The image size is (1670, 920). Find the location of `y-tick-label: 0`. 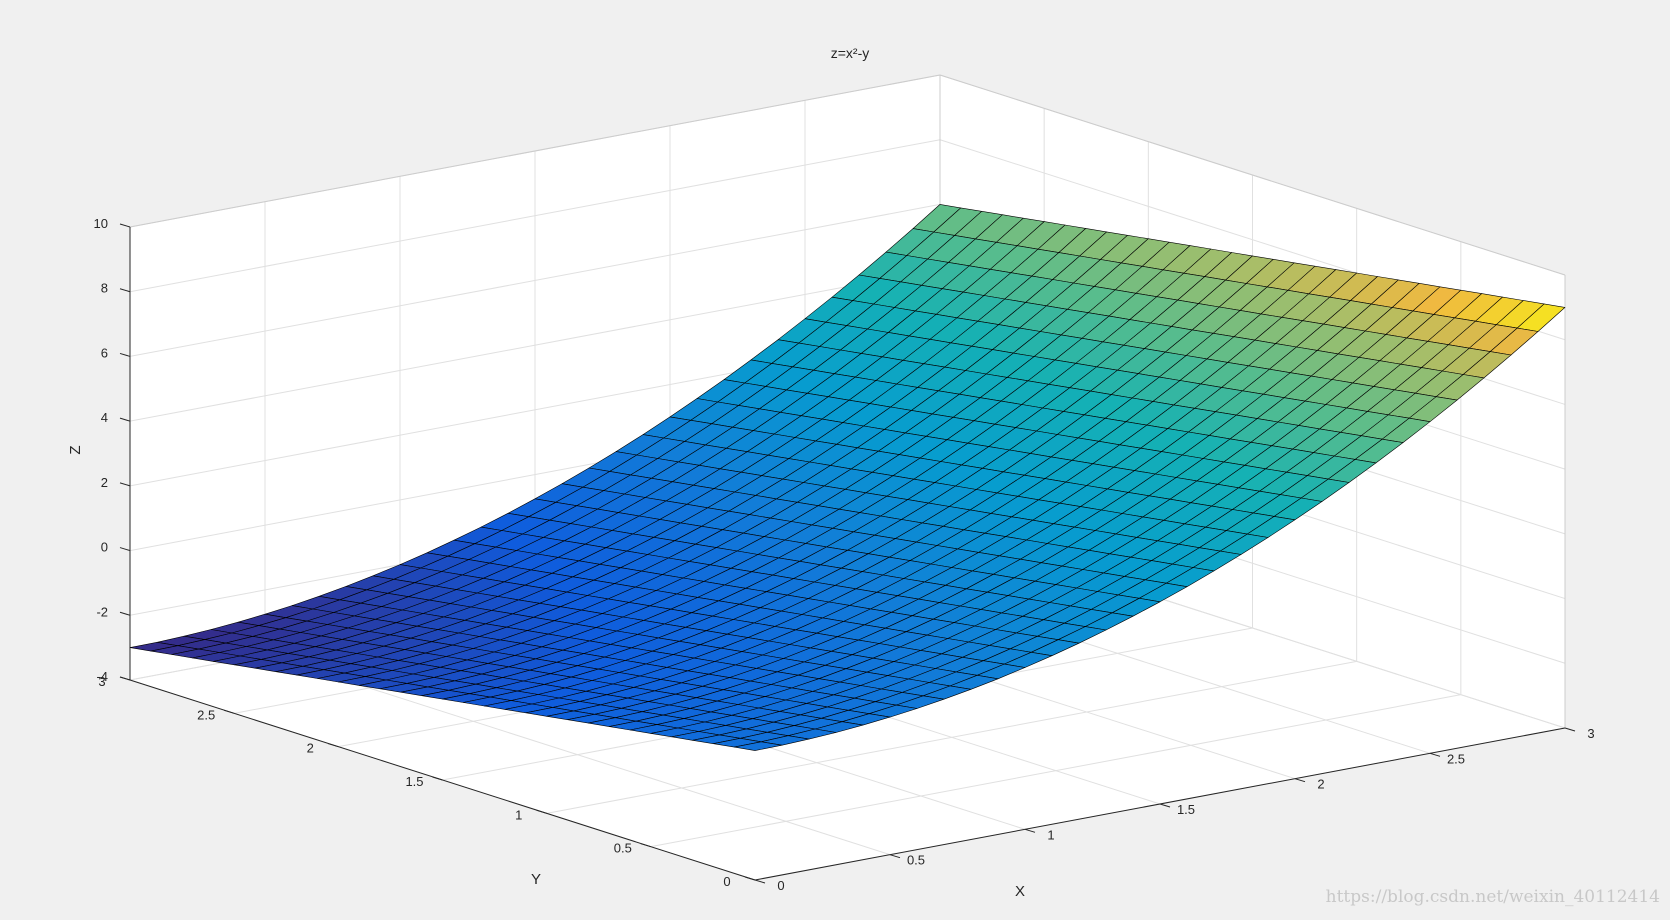

y-tick-label: 0 is located at coordinates (726, 881).